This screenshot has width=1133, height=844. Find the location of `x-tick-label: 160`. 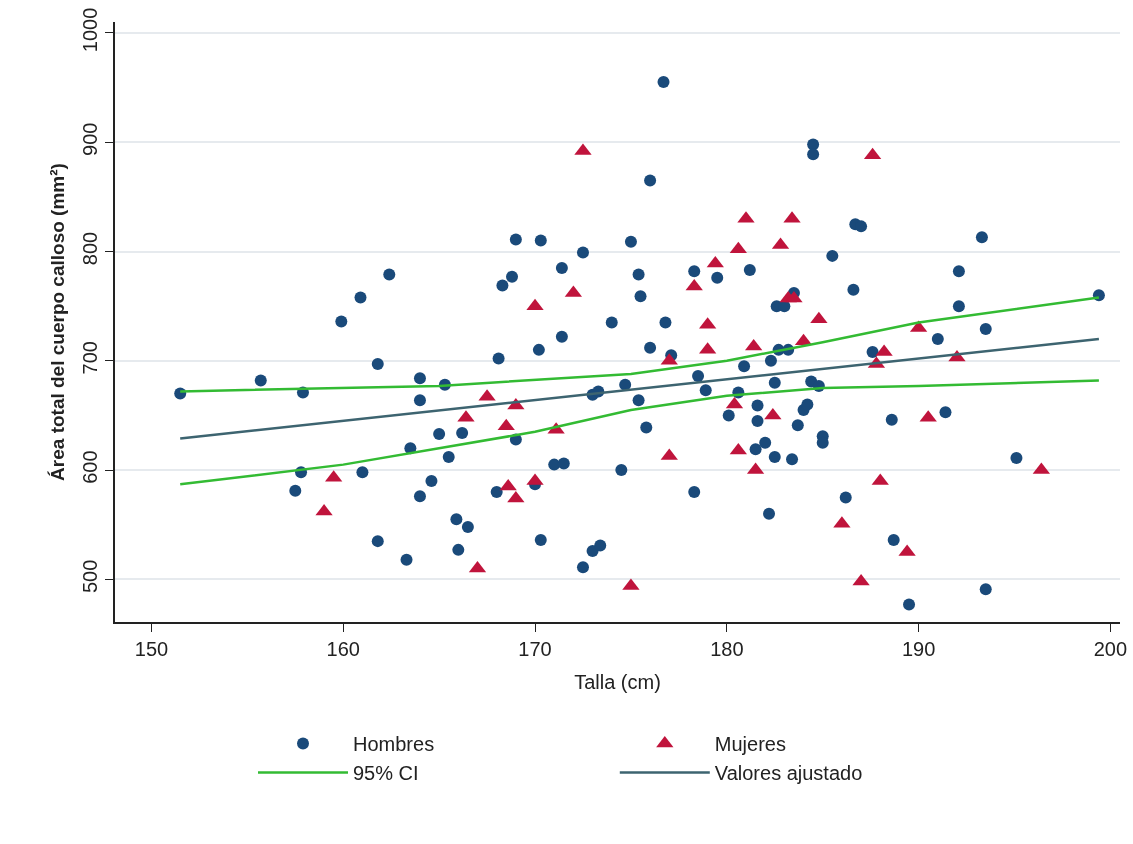

x-tick-label: 160 is located at coordinates (343, 648).